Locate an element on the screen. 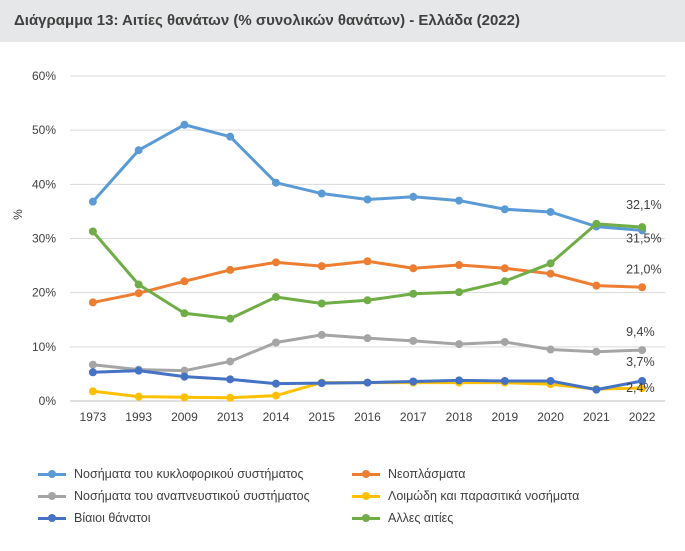 The image size is (685, 551). y-tick-label: 40% is located at coordinates (44, 184).